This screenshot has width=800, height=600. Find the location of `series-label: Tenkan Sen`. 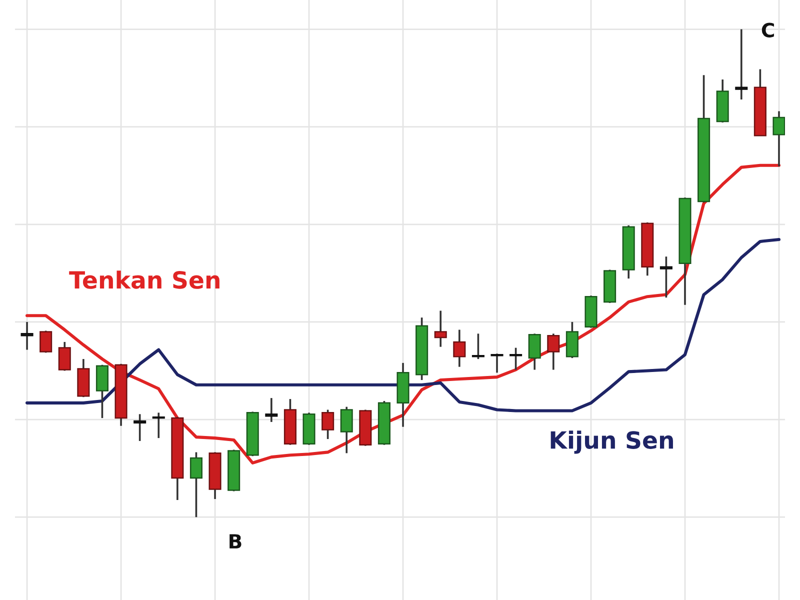

series-label: Tenkan Sen is located at coordinates (144, 279).